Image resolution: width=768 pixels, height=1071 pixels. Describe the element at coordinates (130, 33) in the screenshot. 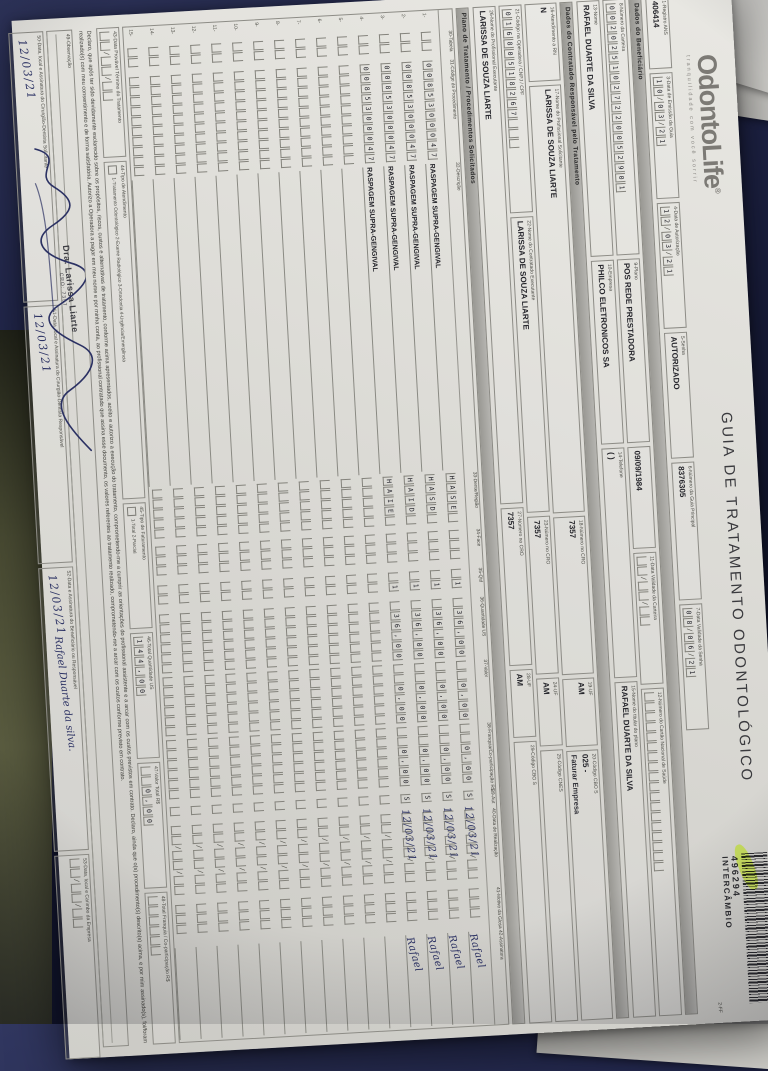

I see `cell-n: 15-` at that location.